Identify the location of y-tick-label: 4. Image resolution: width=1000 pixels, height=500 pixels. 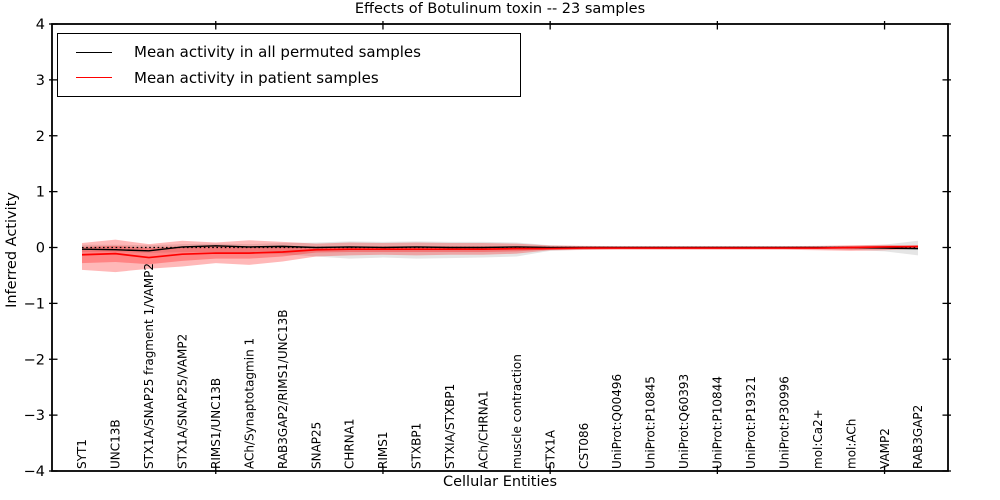
(40, 25).